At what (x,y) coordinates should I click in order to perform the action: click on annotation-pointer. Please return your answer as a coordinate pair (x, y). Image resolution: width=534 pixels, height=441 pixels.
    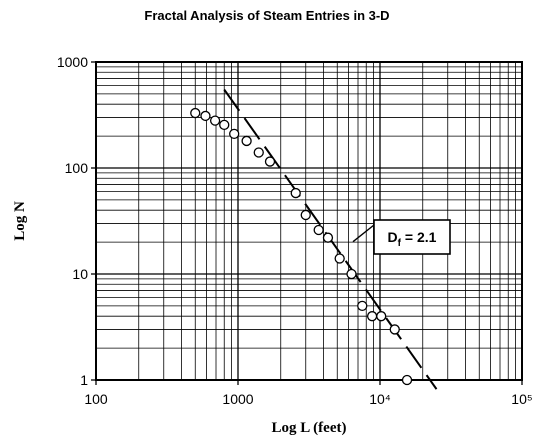
    Looking at the image, I should click on (363, 233).